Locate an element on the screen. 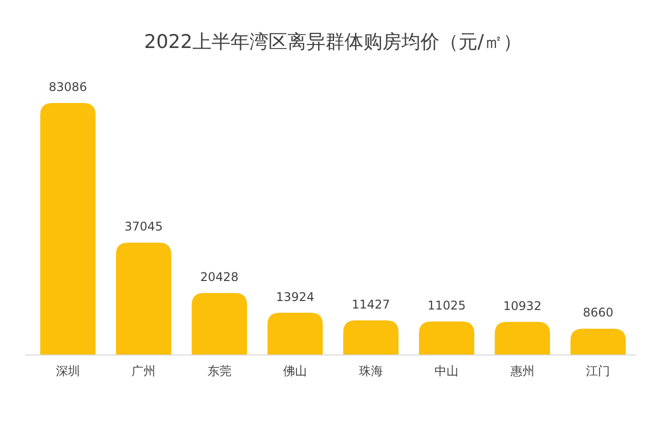 The width and height of the screenshot is (666, 446). data-label: 83086 is located at coordinates (67, 87).